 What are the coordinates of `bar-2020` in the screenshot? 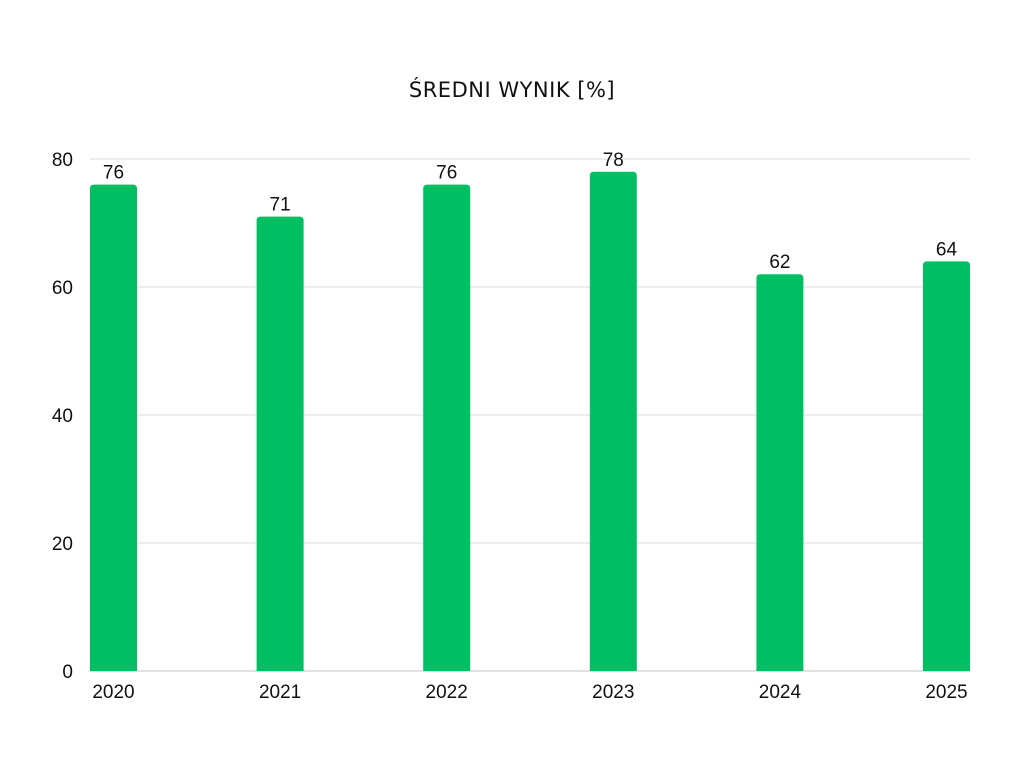 It's located at (113, 427).